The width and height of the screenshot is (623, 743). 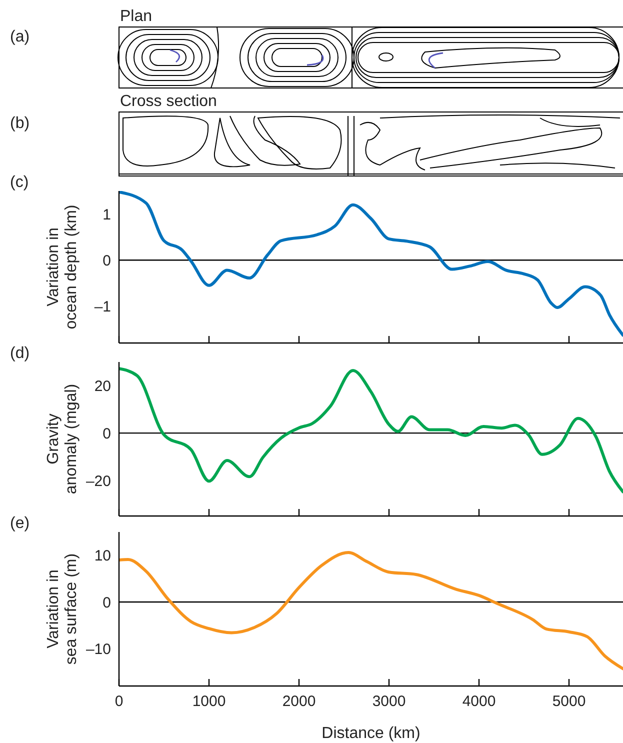 What do you see at coordinates (102, 556) in the screenshot?
I see `y-tick-label: 10` at bounding box center [102, 556].